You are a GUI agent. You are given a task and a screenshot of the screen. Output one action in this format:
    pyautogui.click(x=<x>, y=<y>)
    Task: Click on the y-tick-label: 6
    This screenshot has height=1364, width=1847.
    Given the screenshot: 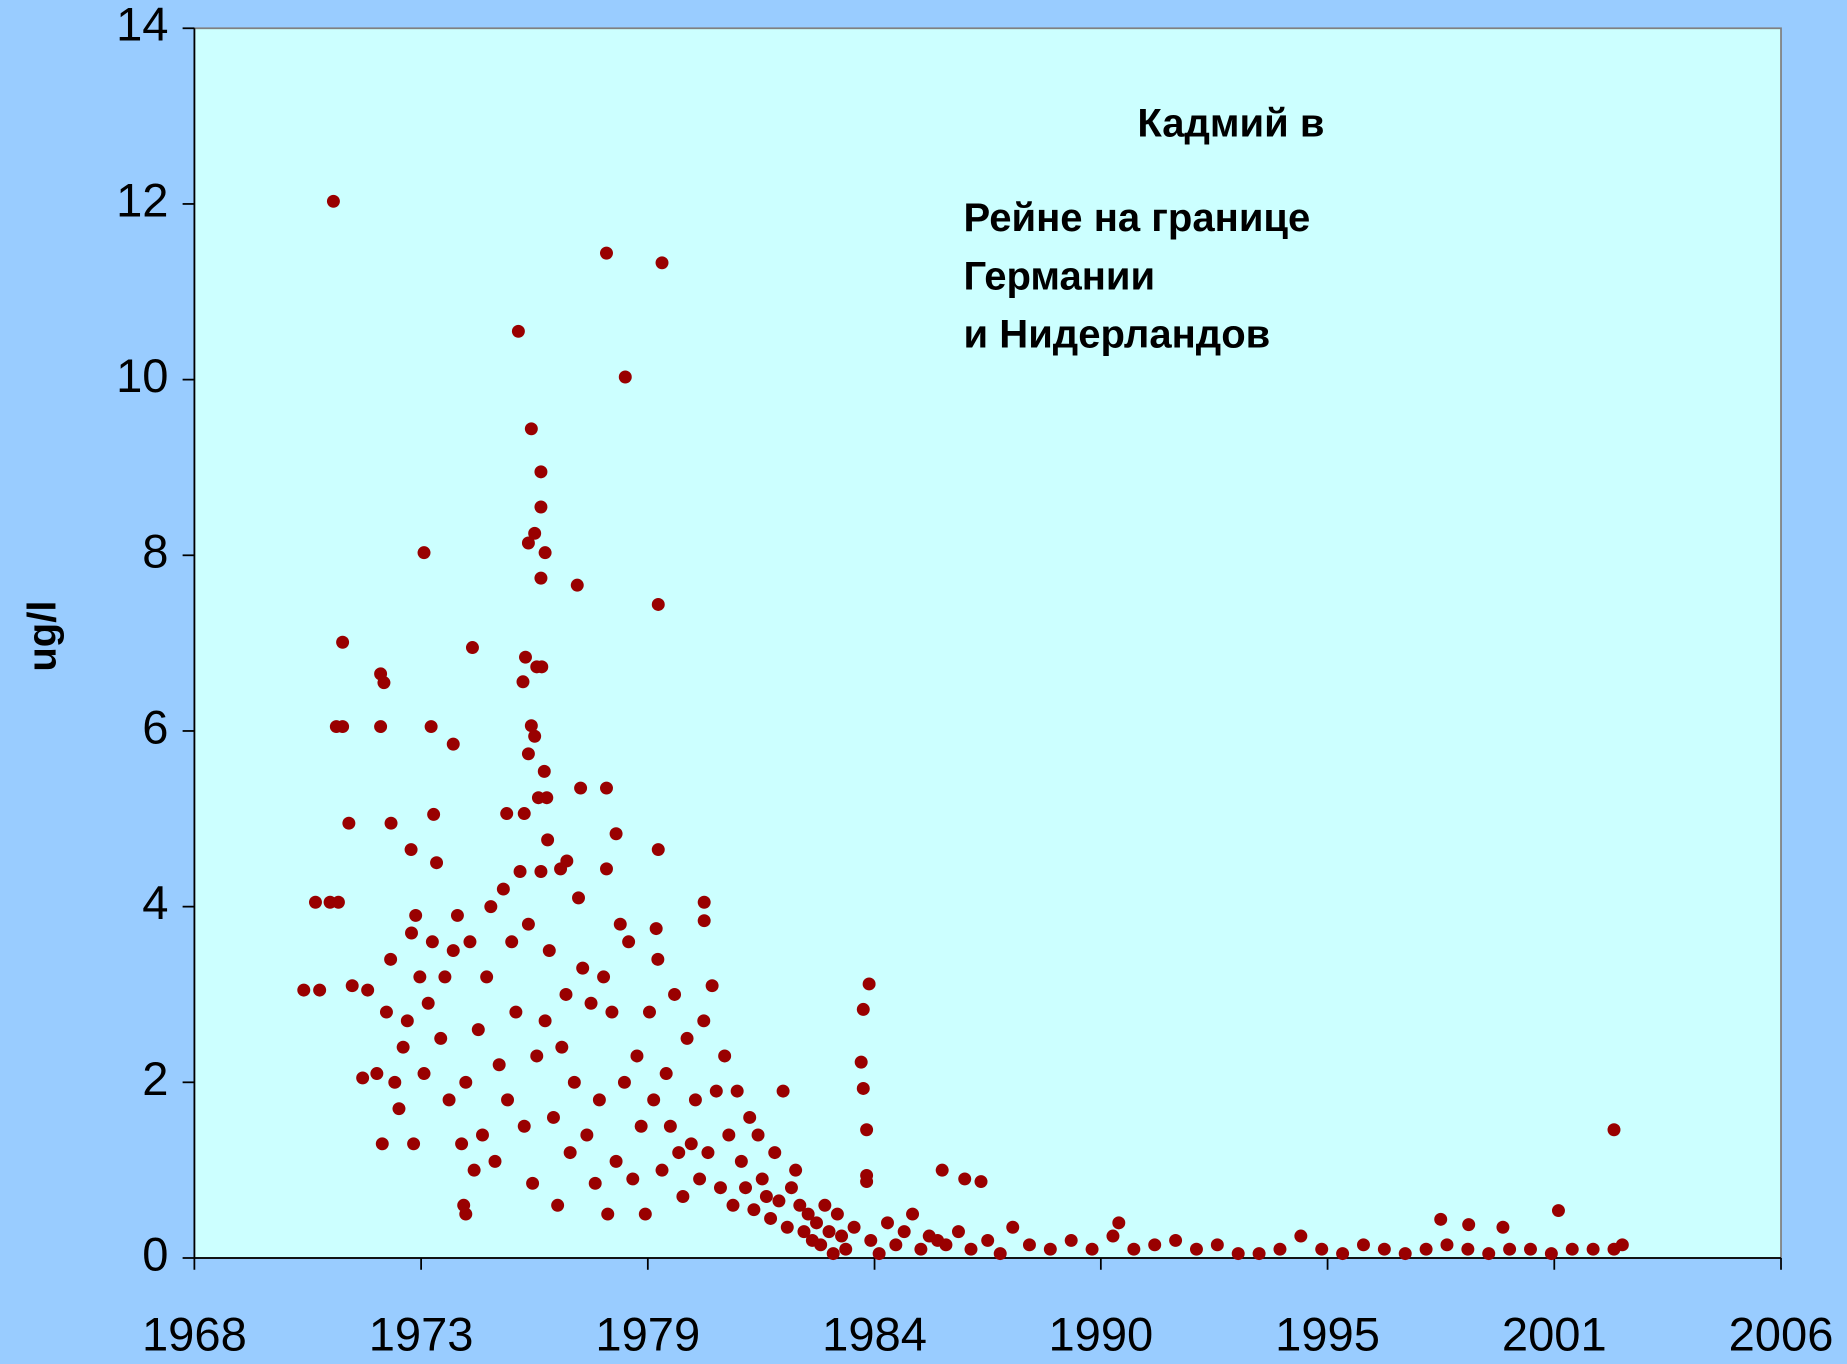 What is the action you would take?
    pyautogui.click(x=155, y=726)
    